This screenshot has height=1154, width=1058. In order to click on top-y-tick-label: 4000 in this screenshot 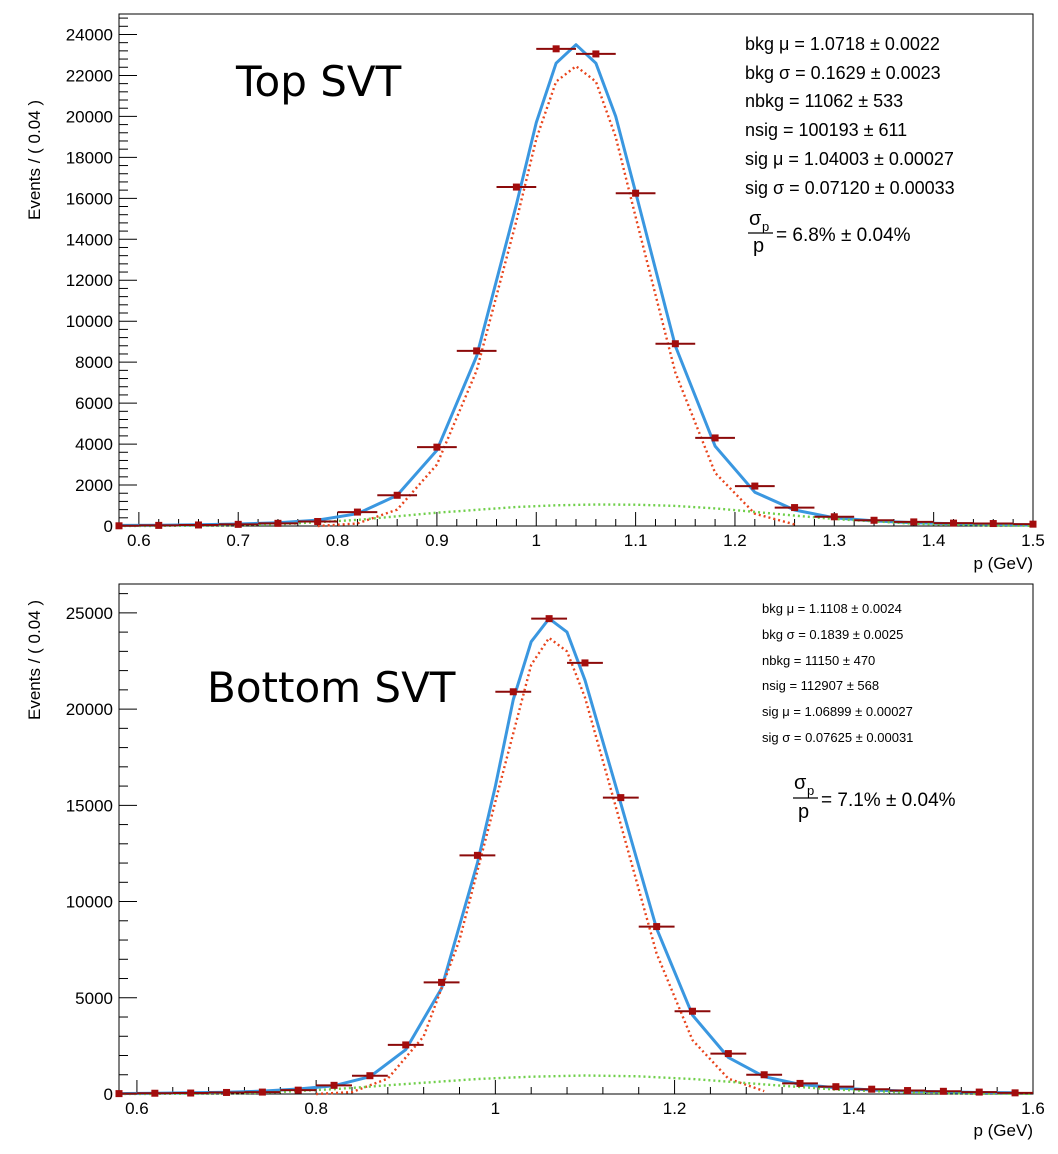, I will do `click(94, 444)`.